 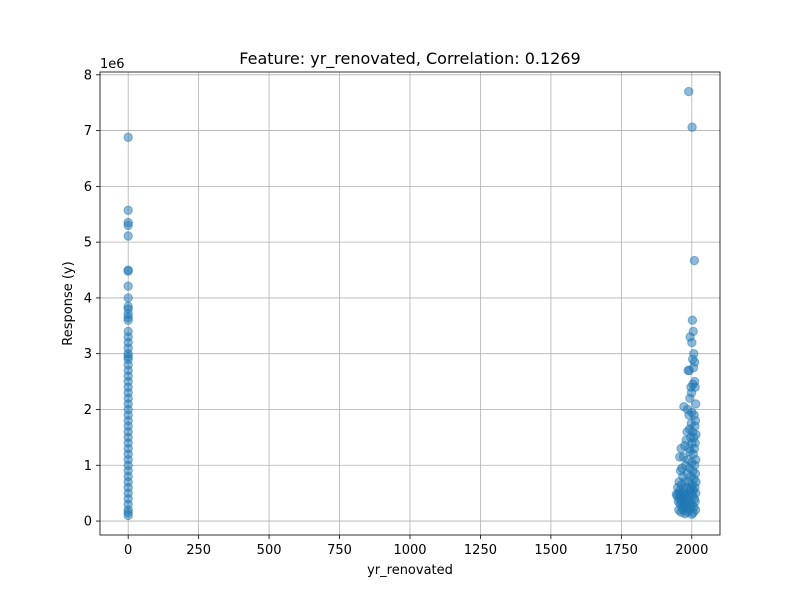 I want to click on x-tick-label: 1750, so click(x=621, y=550).